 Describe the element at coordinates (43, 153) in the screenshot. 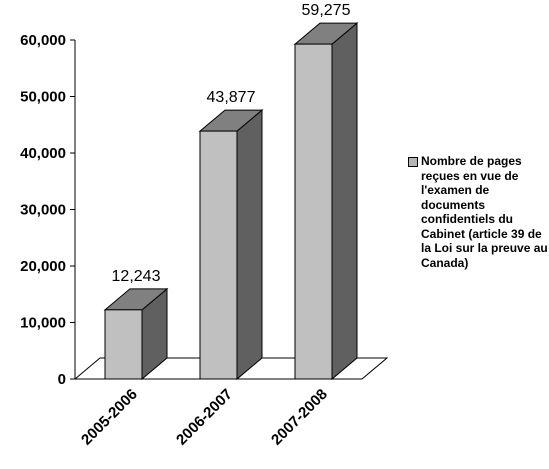

I see `y-tick-label: 40,000` at that location.